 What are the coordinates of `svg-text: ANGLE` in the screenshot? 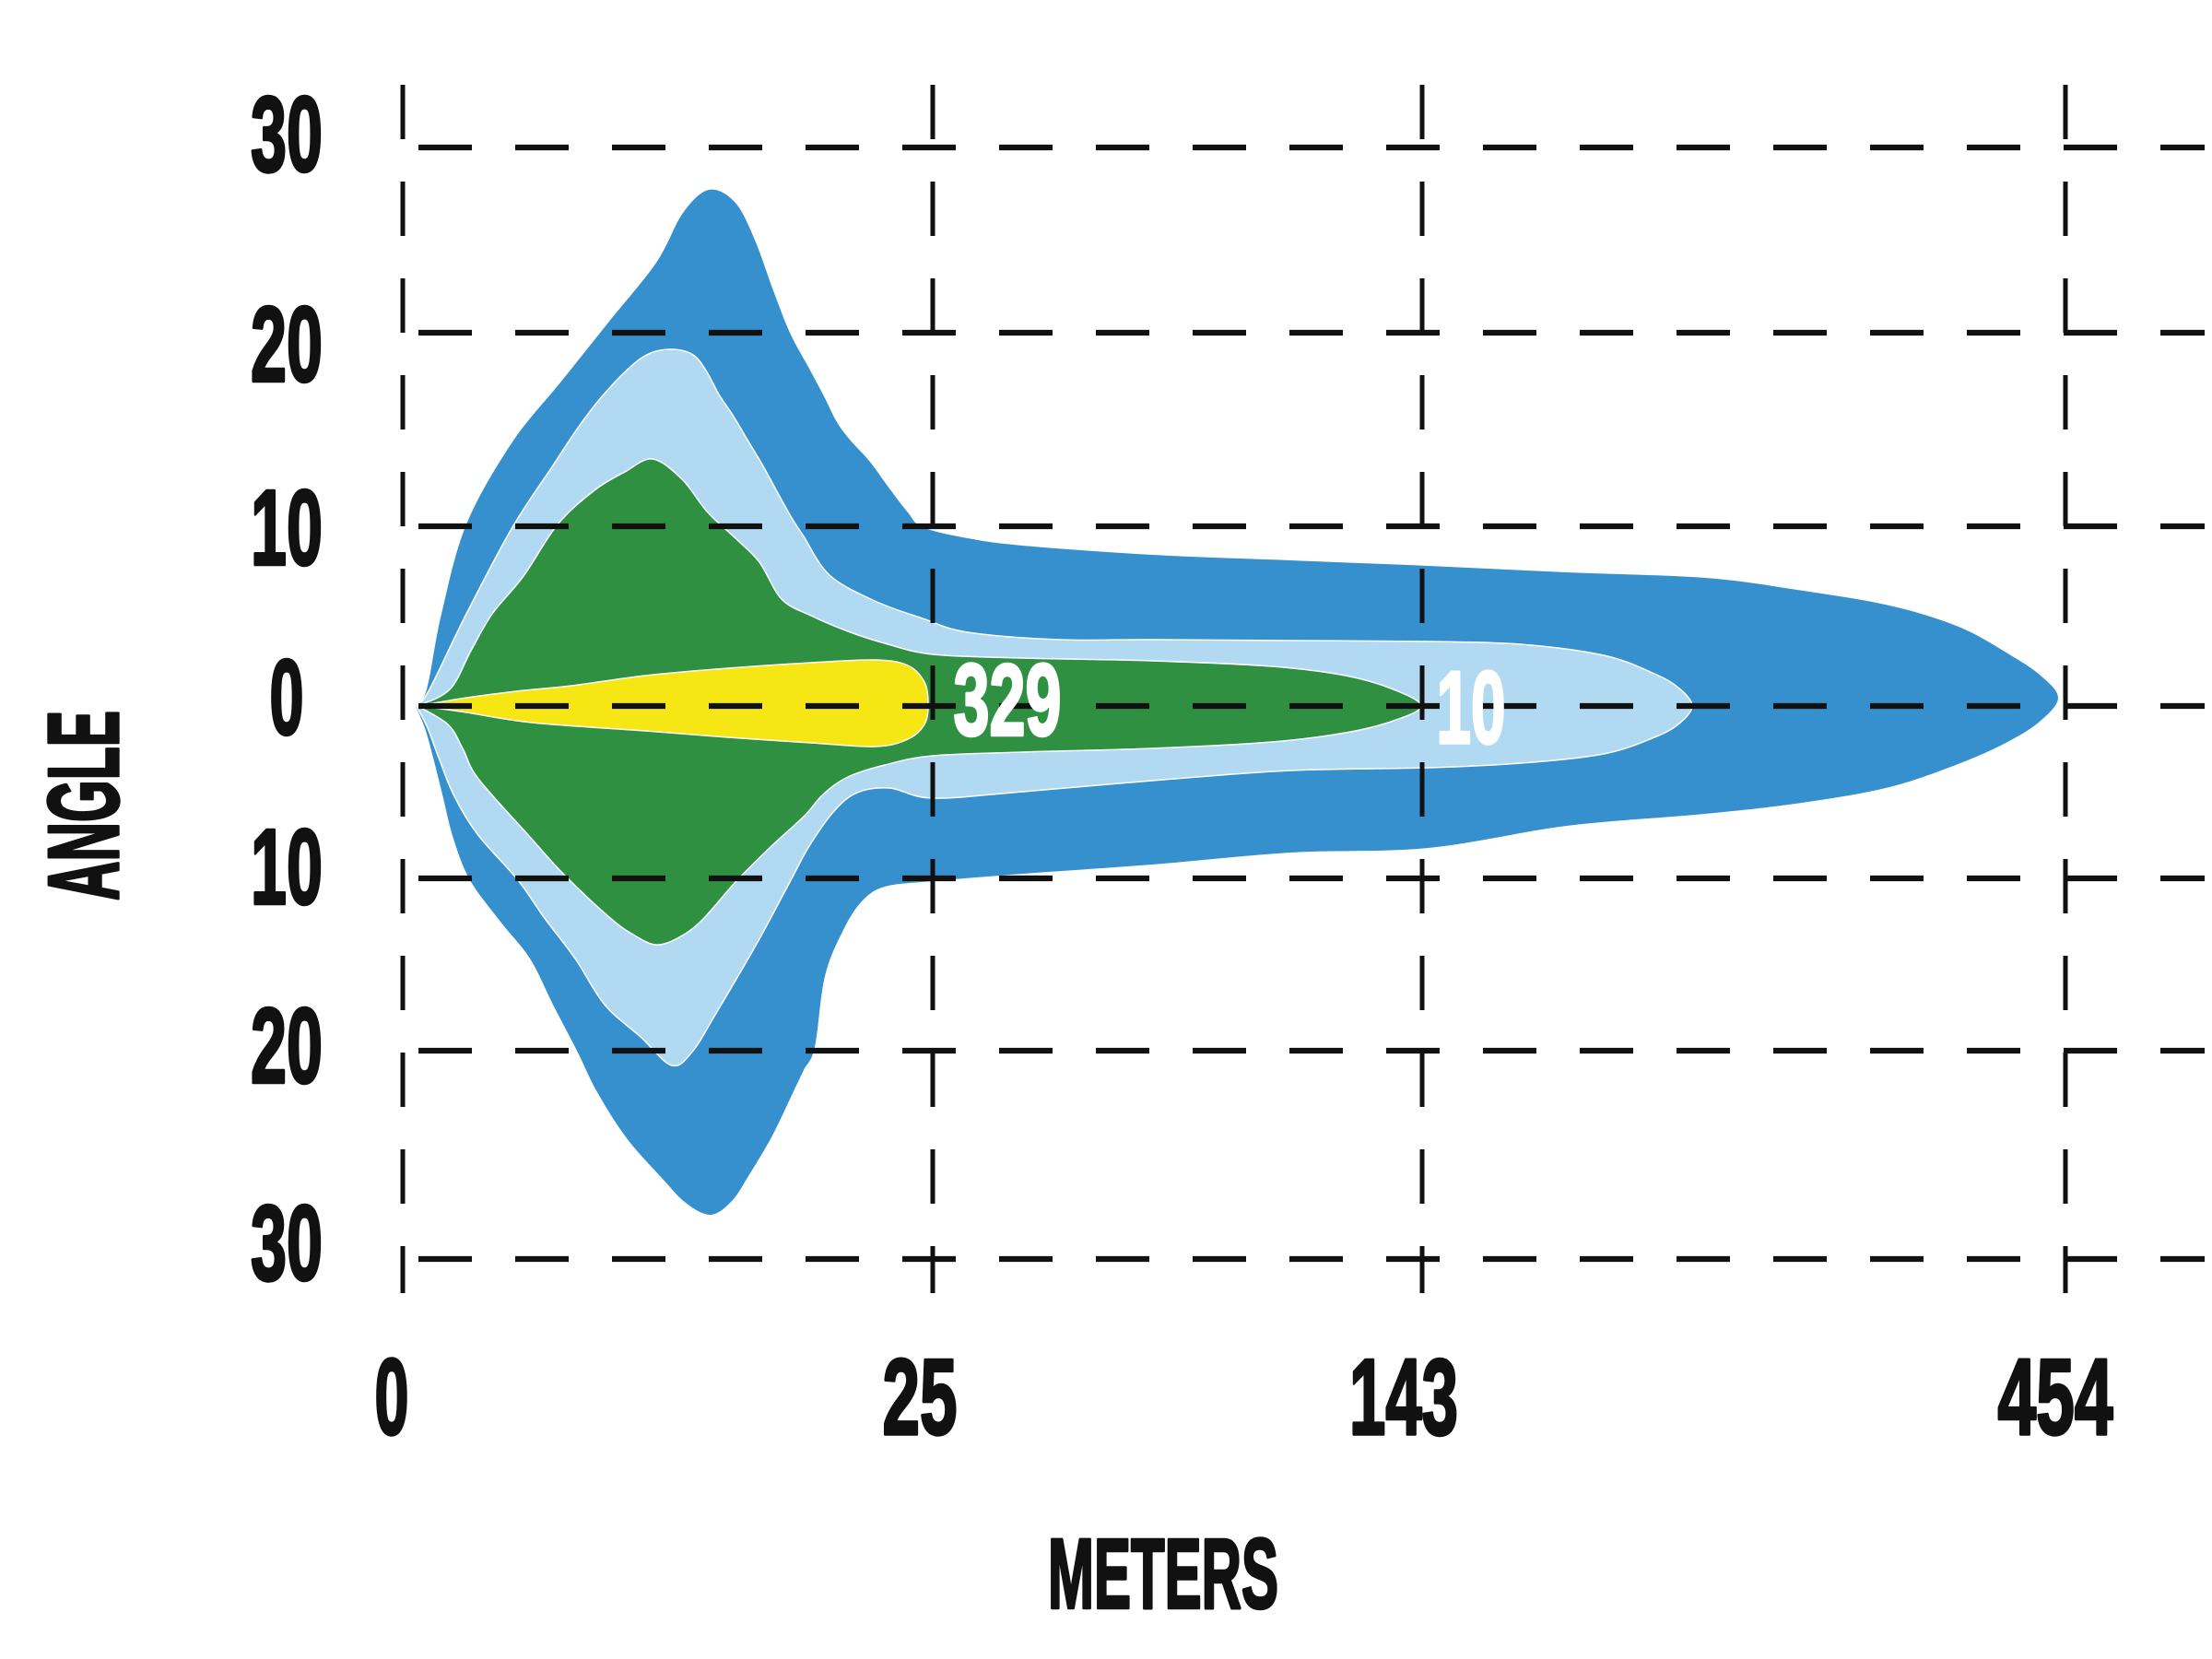 It's located at (84, 805).